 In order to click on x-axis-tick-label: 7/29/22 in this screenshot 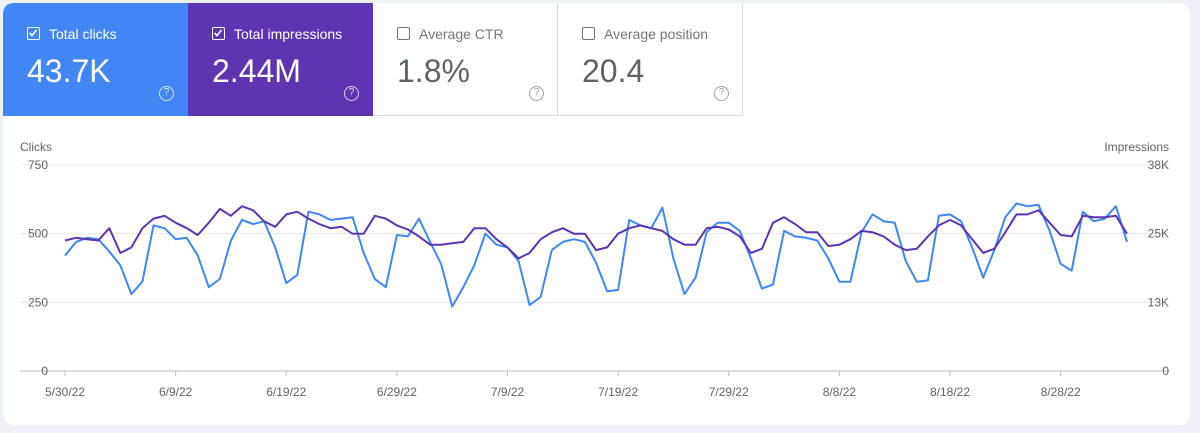, I will do `click(729, 392)`.